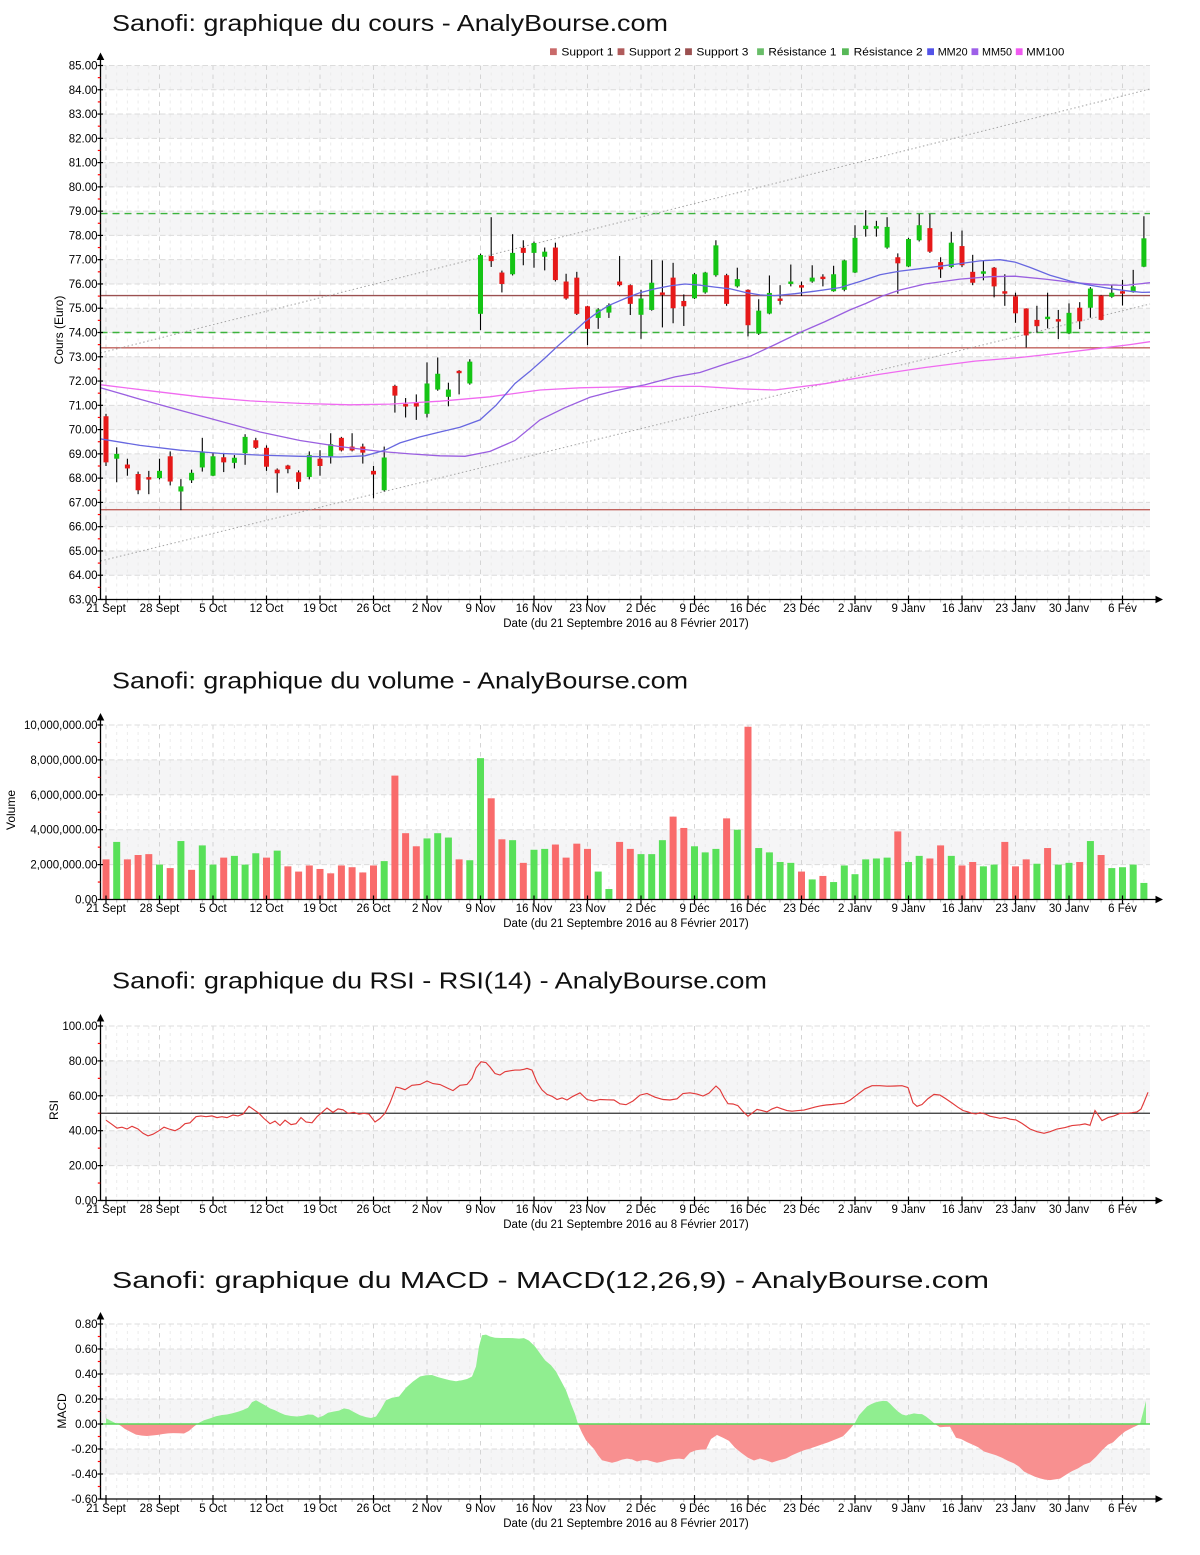 The image size is (1200, 1555). What do you see at coordinates (83, 115) in the screenshot?
I see `svg-text: 83.00` at bounding box center [83, 115].